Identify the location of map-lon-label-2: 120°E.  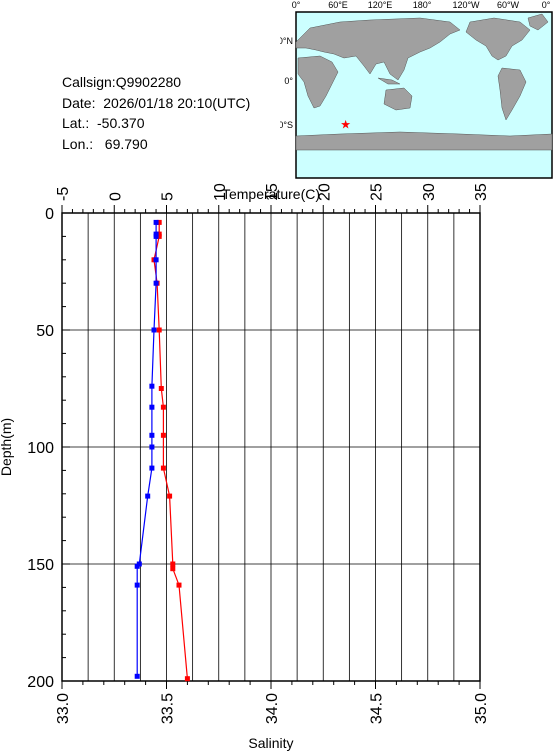
(380, 5).